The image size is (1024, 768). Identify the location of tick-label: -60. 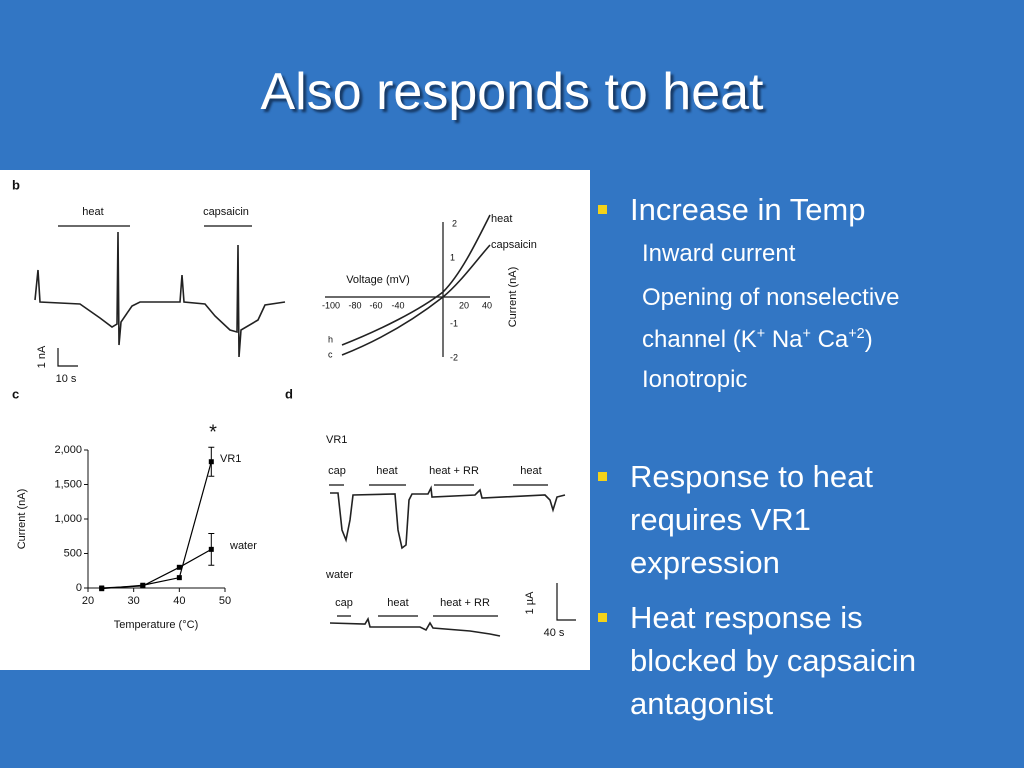
(375, 305).